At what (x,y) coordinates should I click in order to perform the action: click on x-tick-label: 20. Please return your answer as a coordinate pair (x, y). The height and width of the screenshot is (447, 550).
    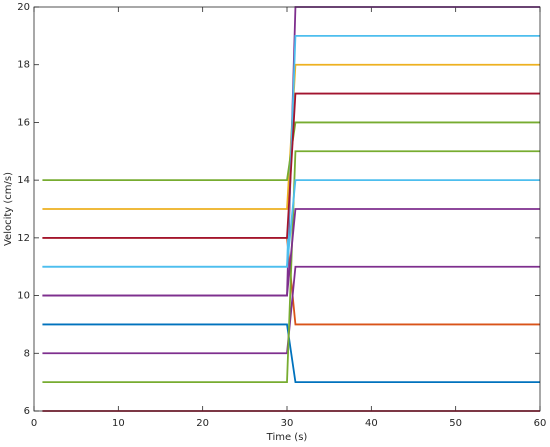
    Looking at the image, I should click on (202, 423).